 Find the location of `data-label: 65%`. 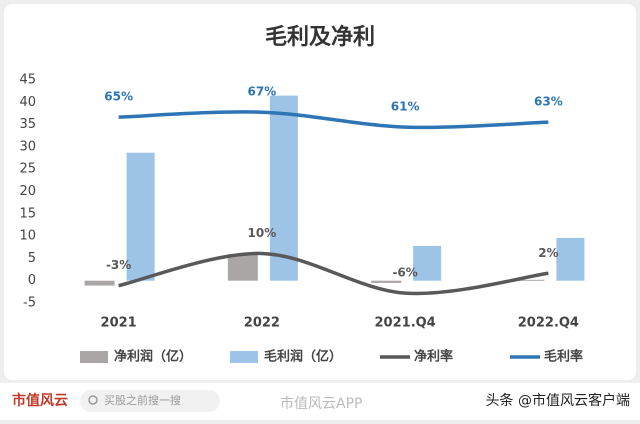

data-label: 65% is located at coordinates (118, 97).